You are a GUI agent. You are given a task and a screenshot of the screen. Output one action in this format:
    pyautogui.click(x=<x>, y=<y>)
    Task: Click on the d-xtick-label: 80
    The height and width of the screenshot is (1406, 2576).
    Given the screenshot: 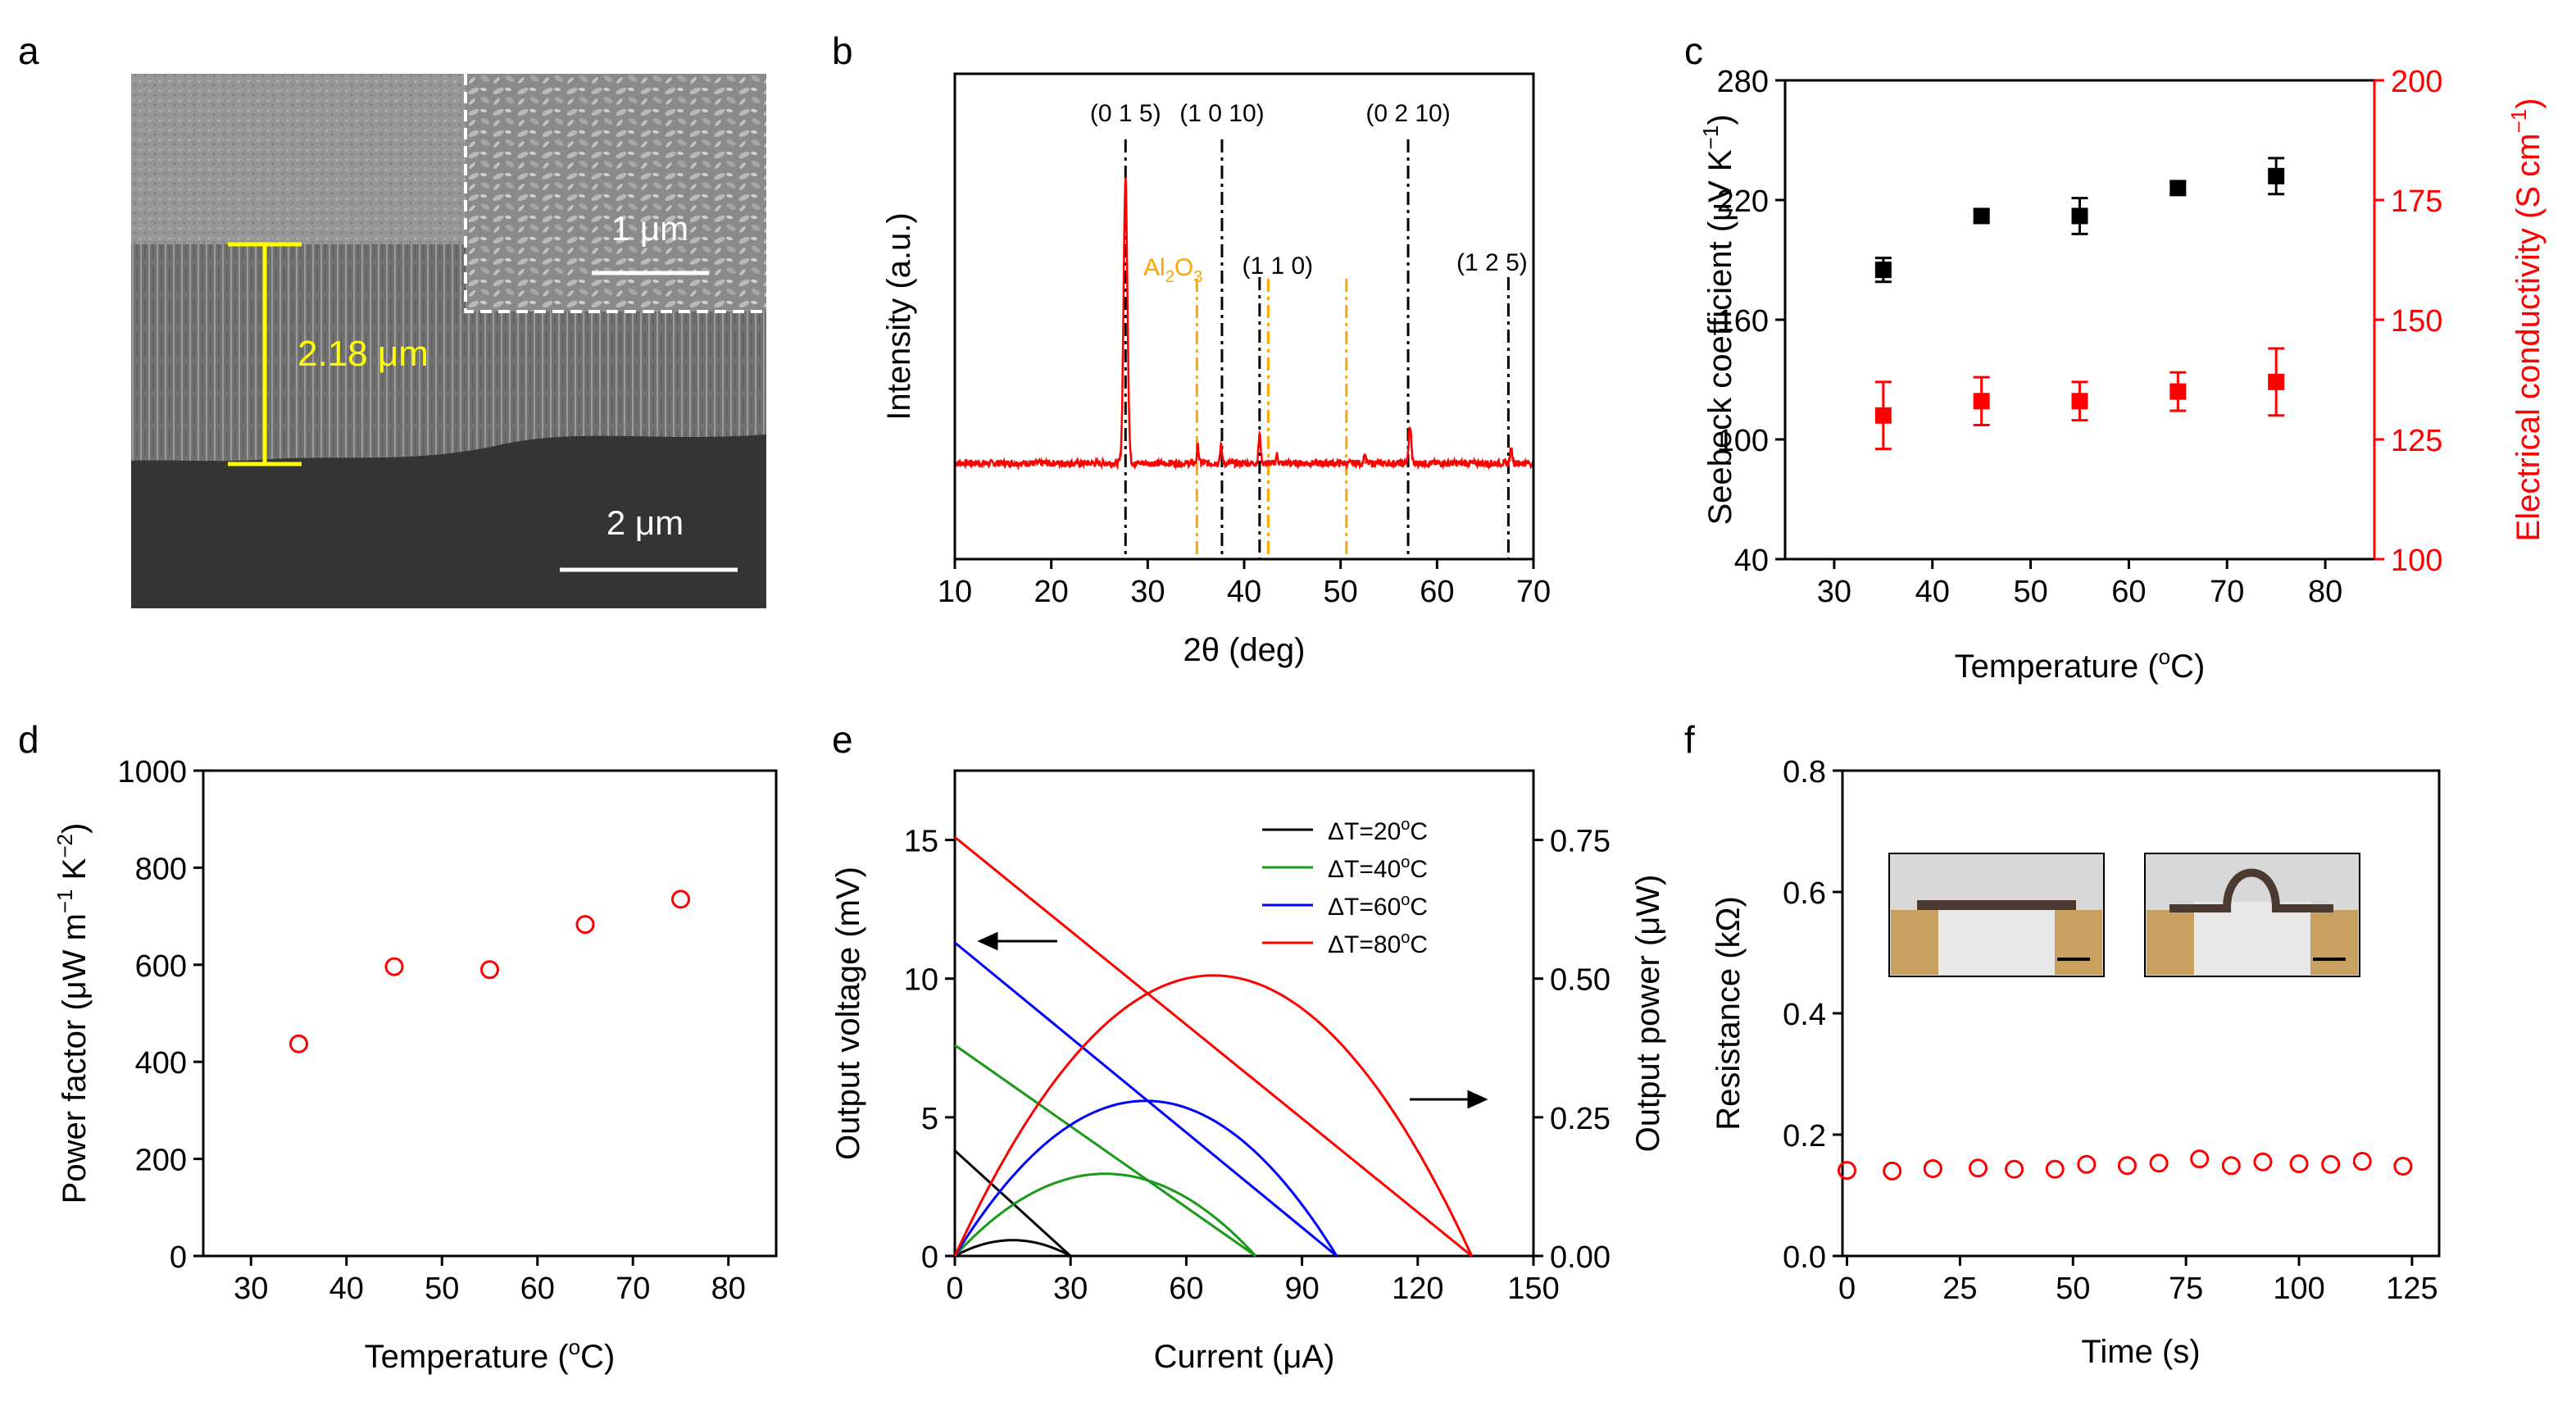 What is the action you would take?
    pyautogui.click(x=728, y=1289)
    